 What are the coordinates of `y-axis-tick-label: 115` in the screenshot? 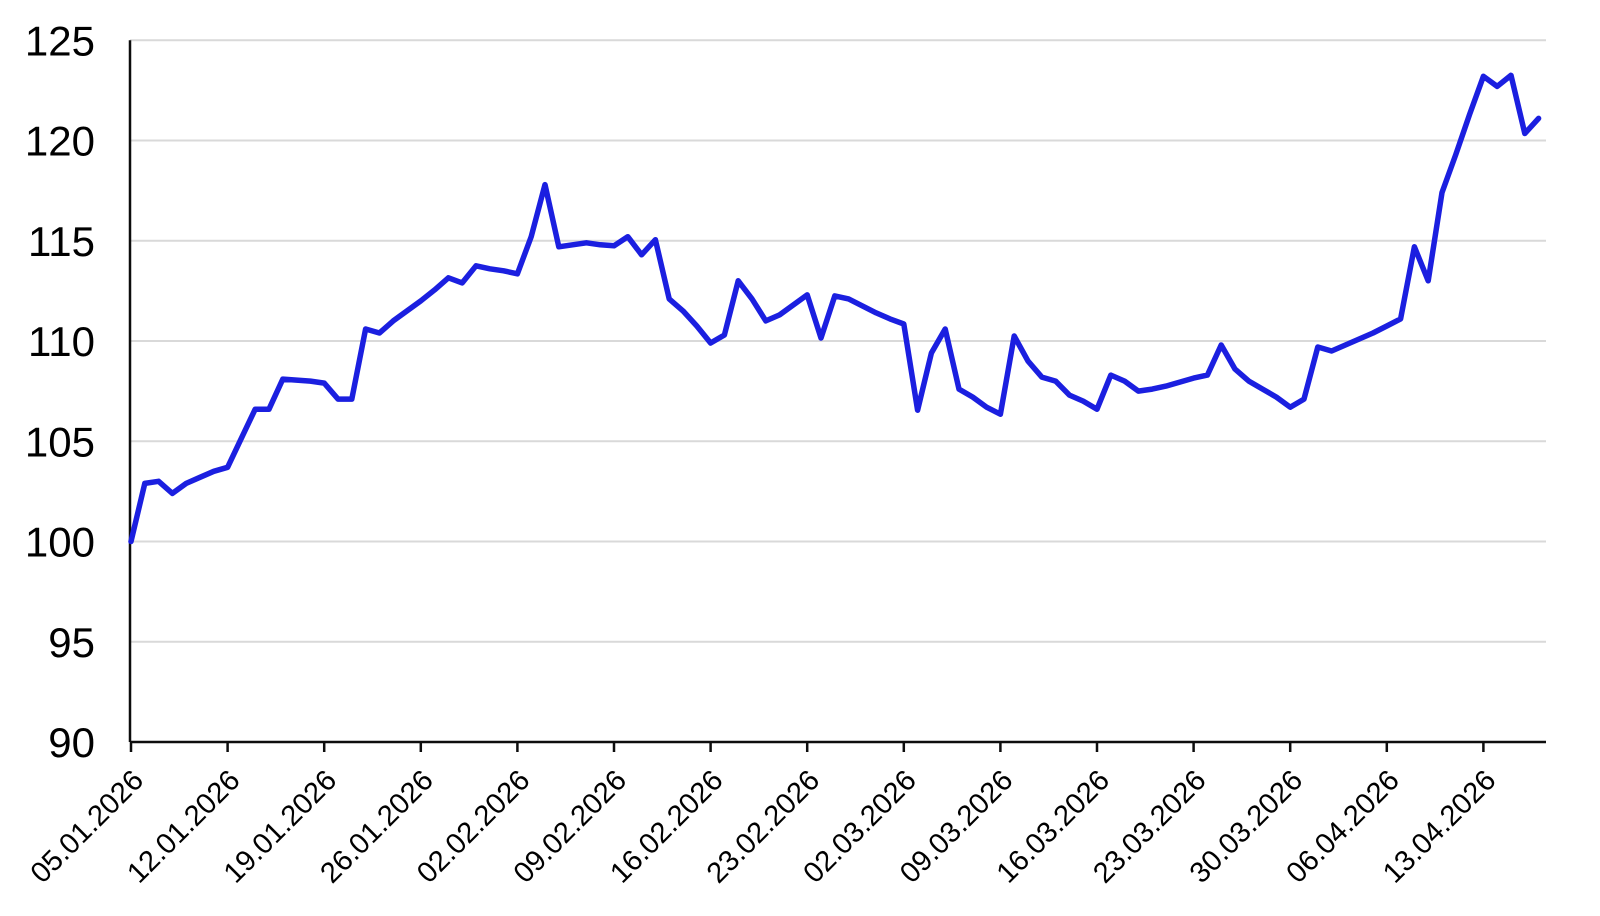 It's located at (61, 241).